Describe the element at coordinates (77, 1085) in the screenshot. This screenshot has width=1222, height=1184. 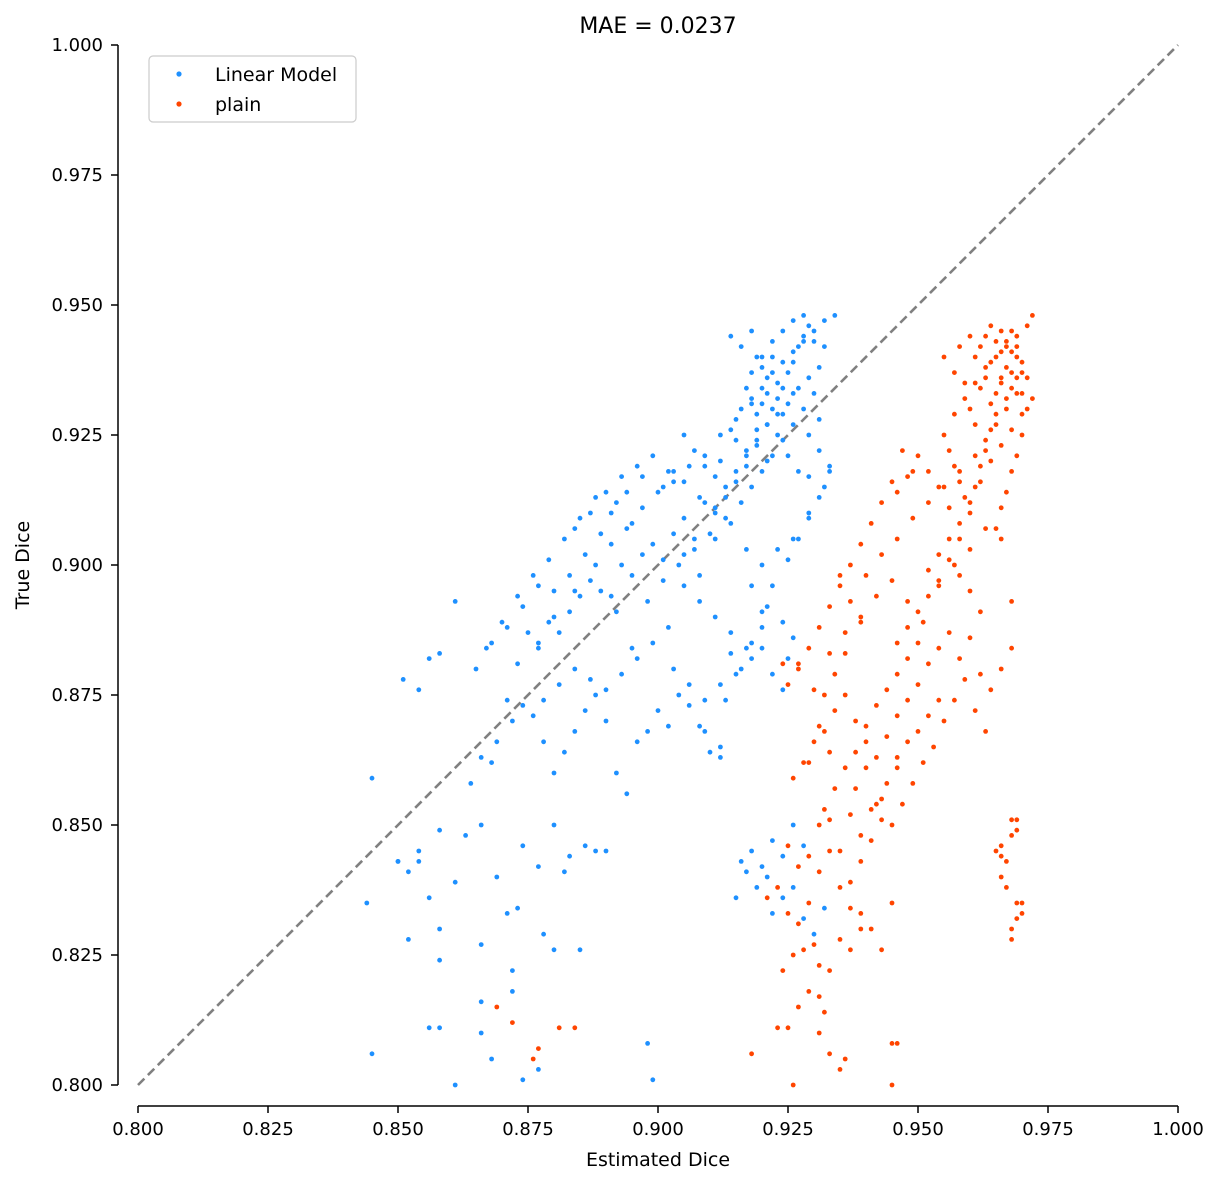
I see `y-tick-label: 0.800` at that location.